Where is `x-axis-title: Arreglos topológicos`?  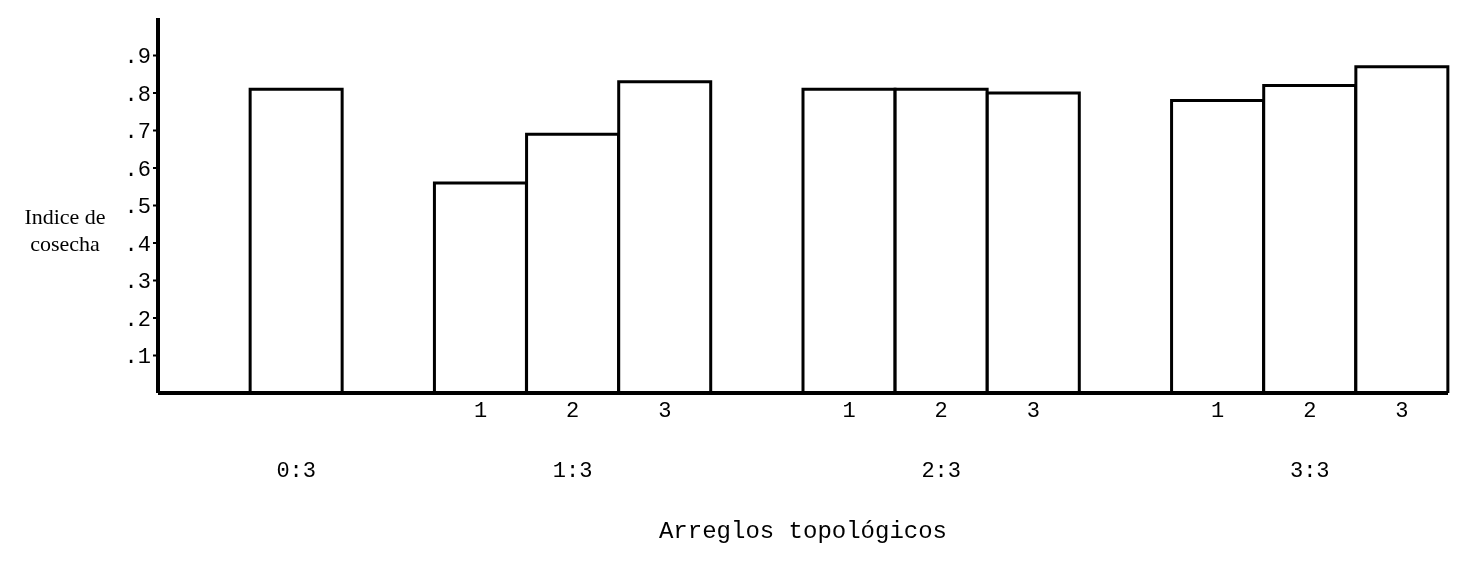
x-axis-title: Arreglos topológicos is located at coordinates (803, 531).